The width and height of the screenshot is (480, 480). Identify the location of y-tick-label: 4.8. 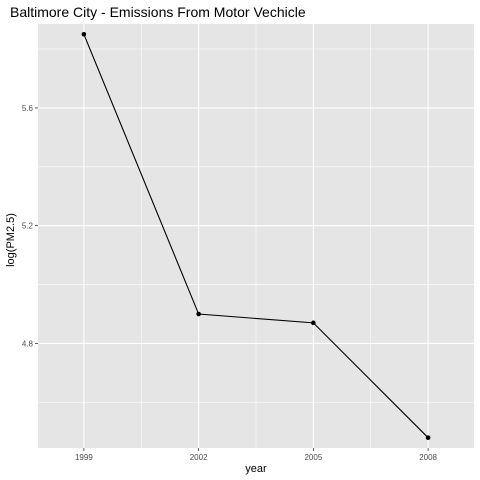
(28, 343).